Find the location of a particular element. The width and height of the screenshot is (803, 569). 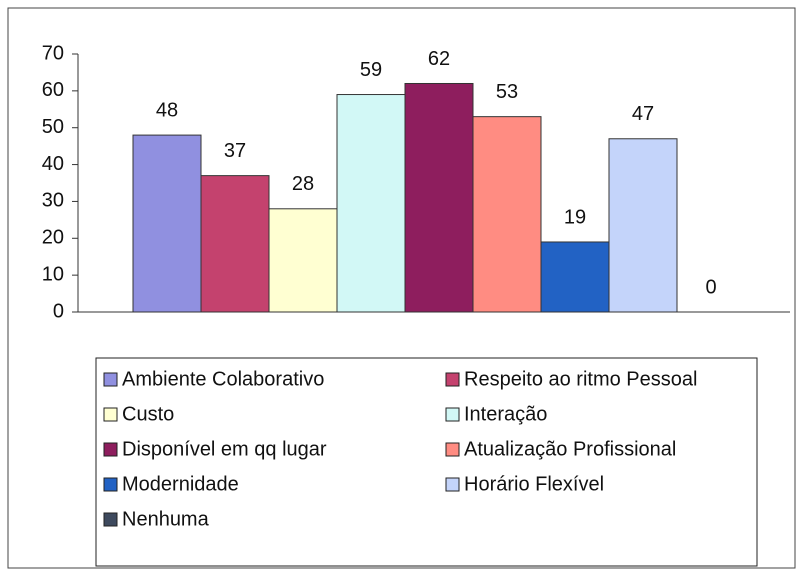

data-label: 19 is located at coordinates (575, 217).